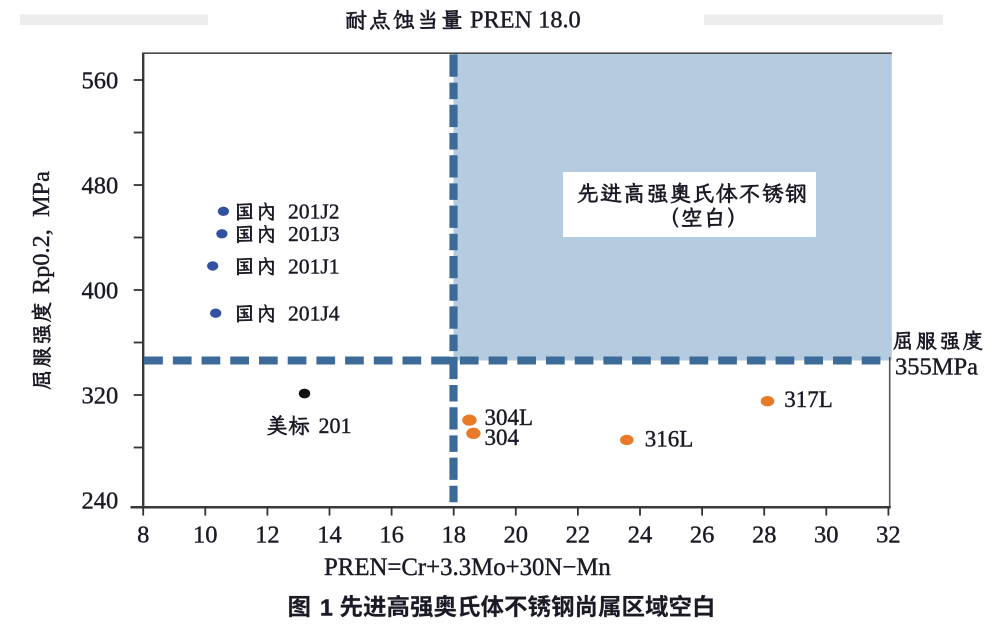  What do you see at coordinates (314, 314) in the screenshot?
I see `svg-text: 201J4` at bounding box center [314, 314].